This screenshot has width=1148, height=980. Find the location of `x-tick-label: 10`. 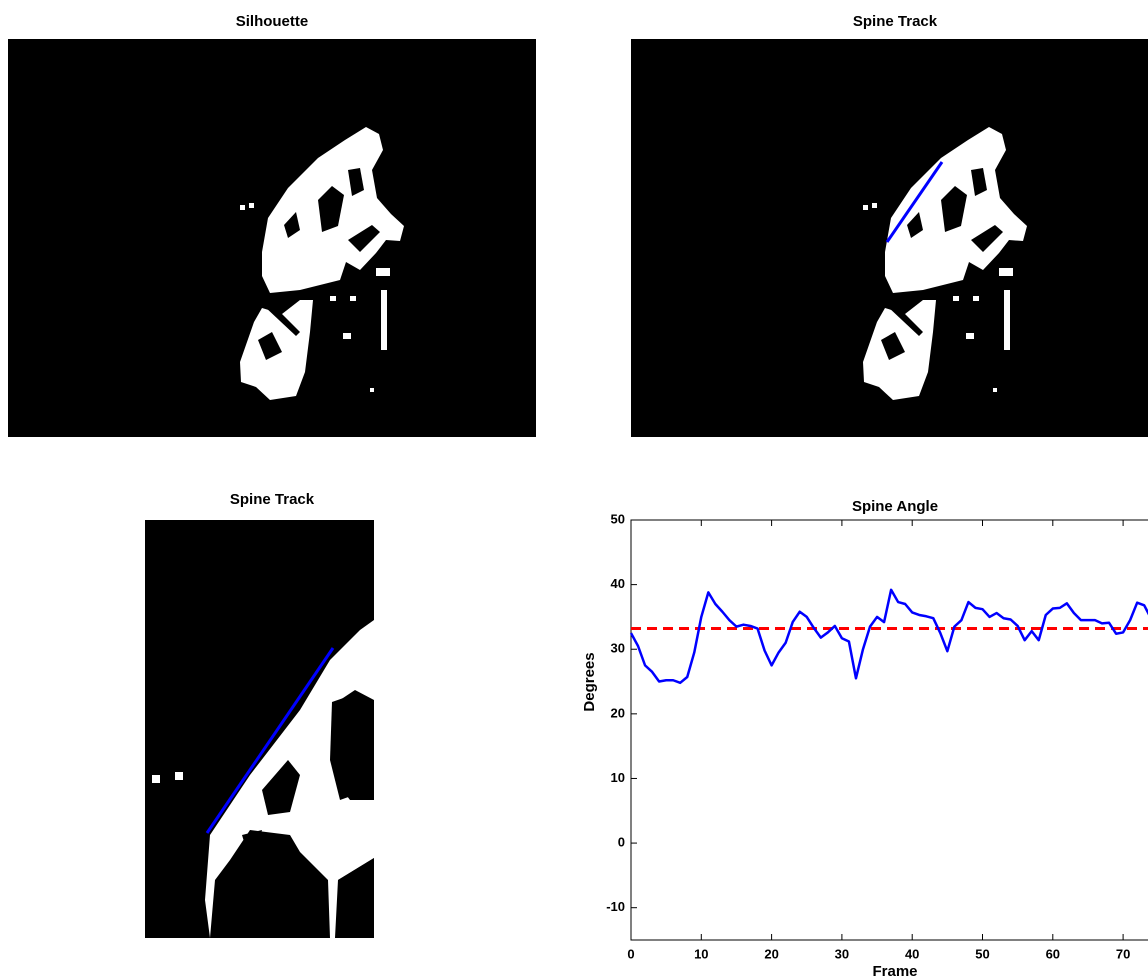

x-tick-label: 10 is located at coordinates (701, 953).